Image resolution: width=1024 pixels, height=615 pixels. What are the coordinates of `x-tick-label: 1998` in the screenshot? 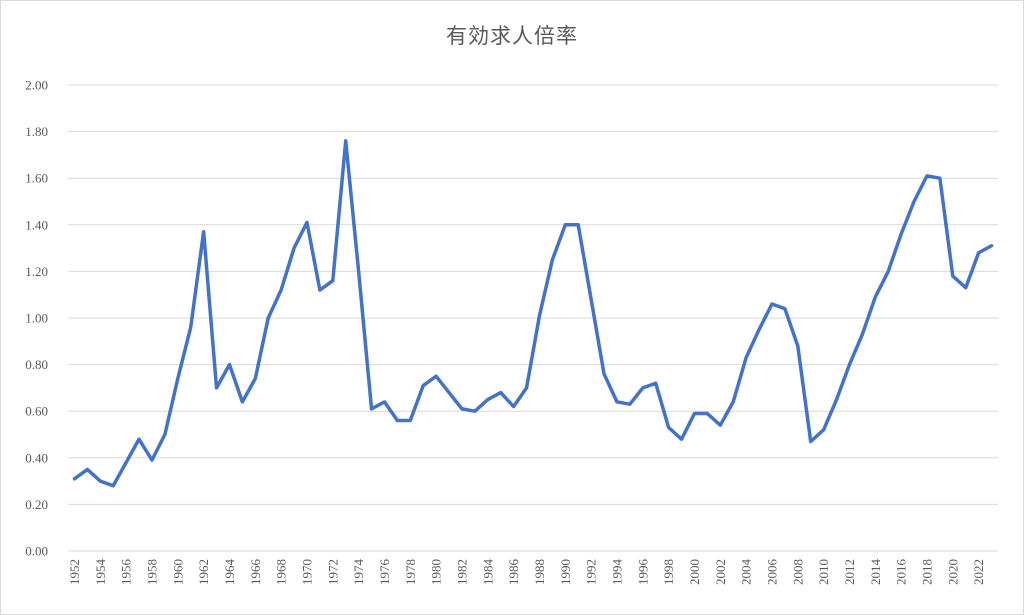 It's located at (668, 572).